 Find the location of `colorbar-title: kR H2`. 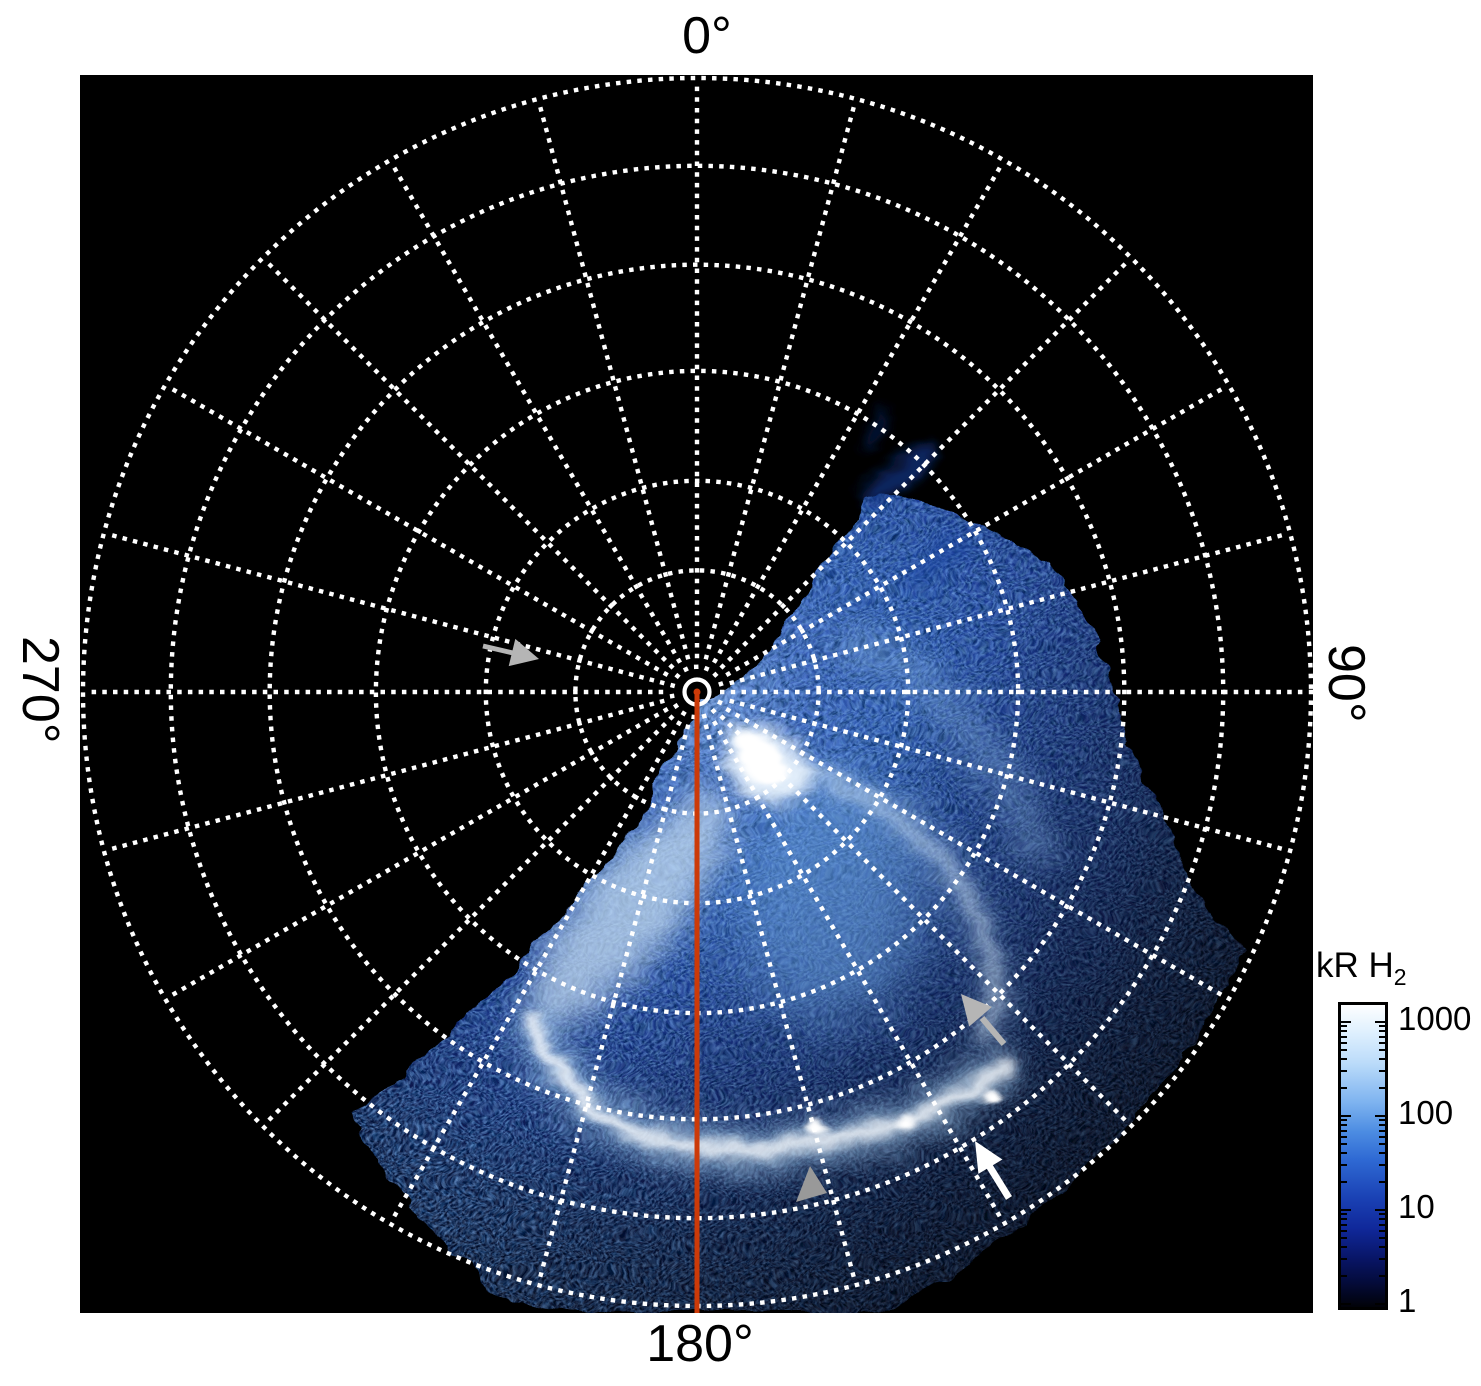

colorbar-title: kR H2 is located at coordinates (1361, 968).